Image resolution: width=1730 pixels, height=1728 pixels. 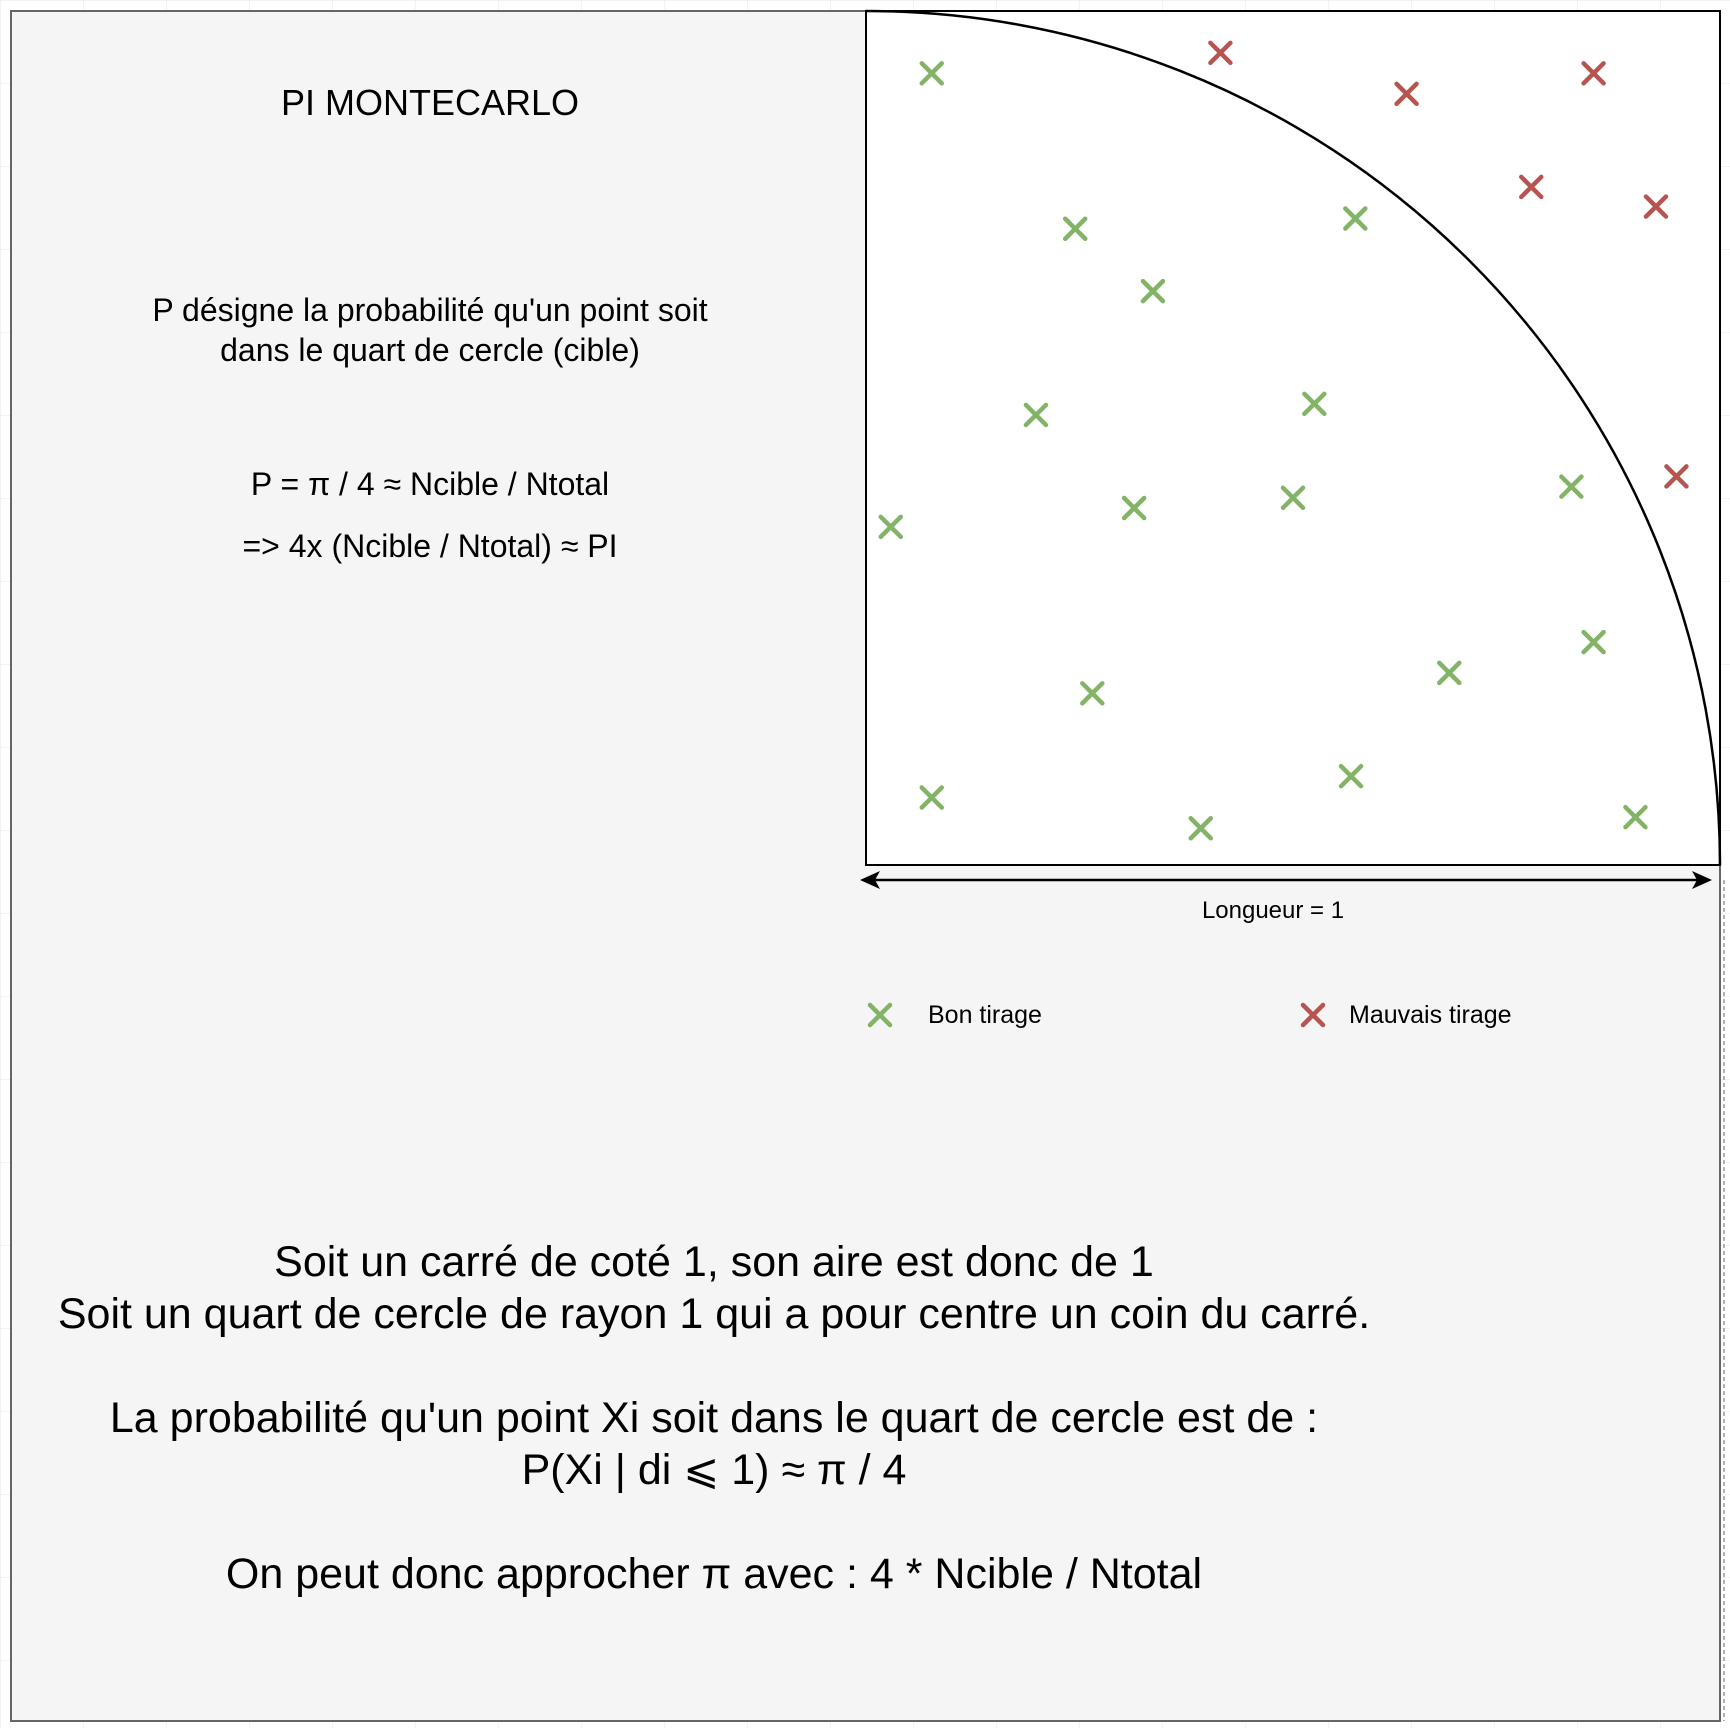 I want to click on legend-bad-marker, so click(x=1313, y=1015).